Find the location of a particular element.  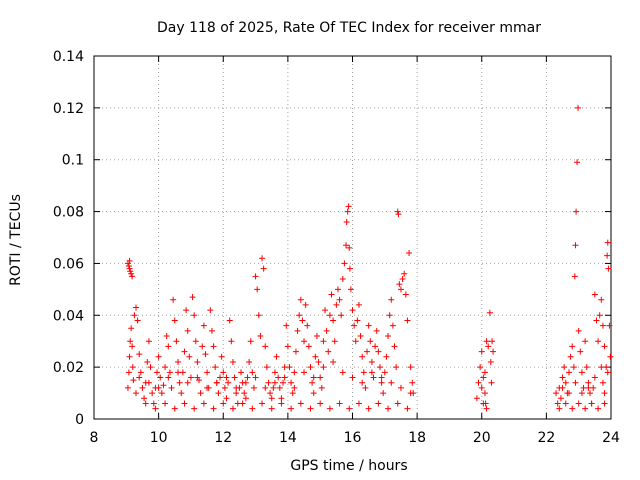

x-tick-label: 20 is located at coordinates (482, 438).